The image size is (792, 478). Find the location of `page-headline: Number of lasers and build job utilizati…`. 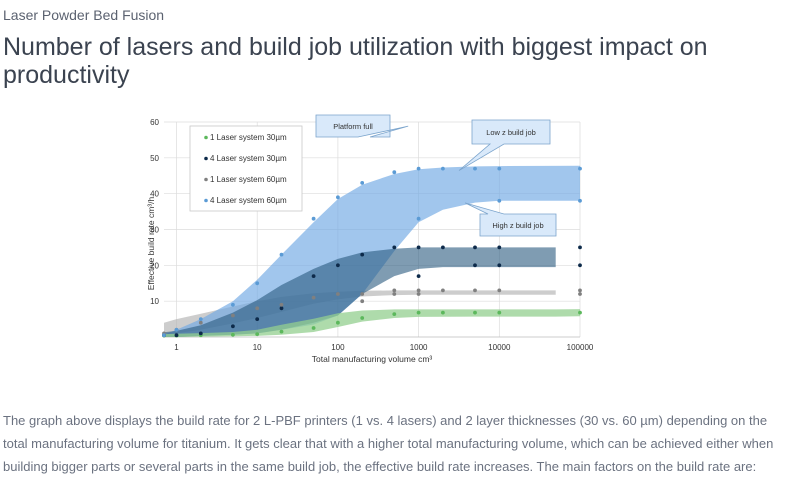

page-headline: Number of lasers and build job utilizati… is located at coordinates (355, 61).